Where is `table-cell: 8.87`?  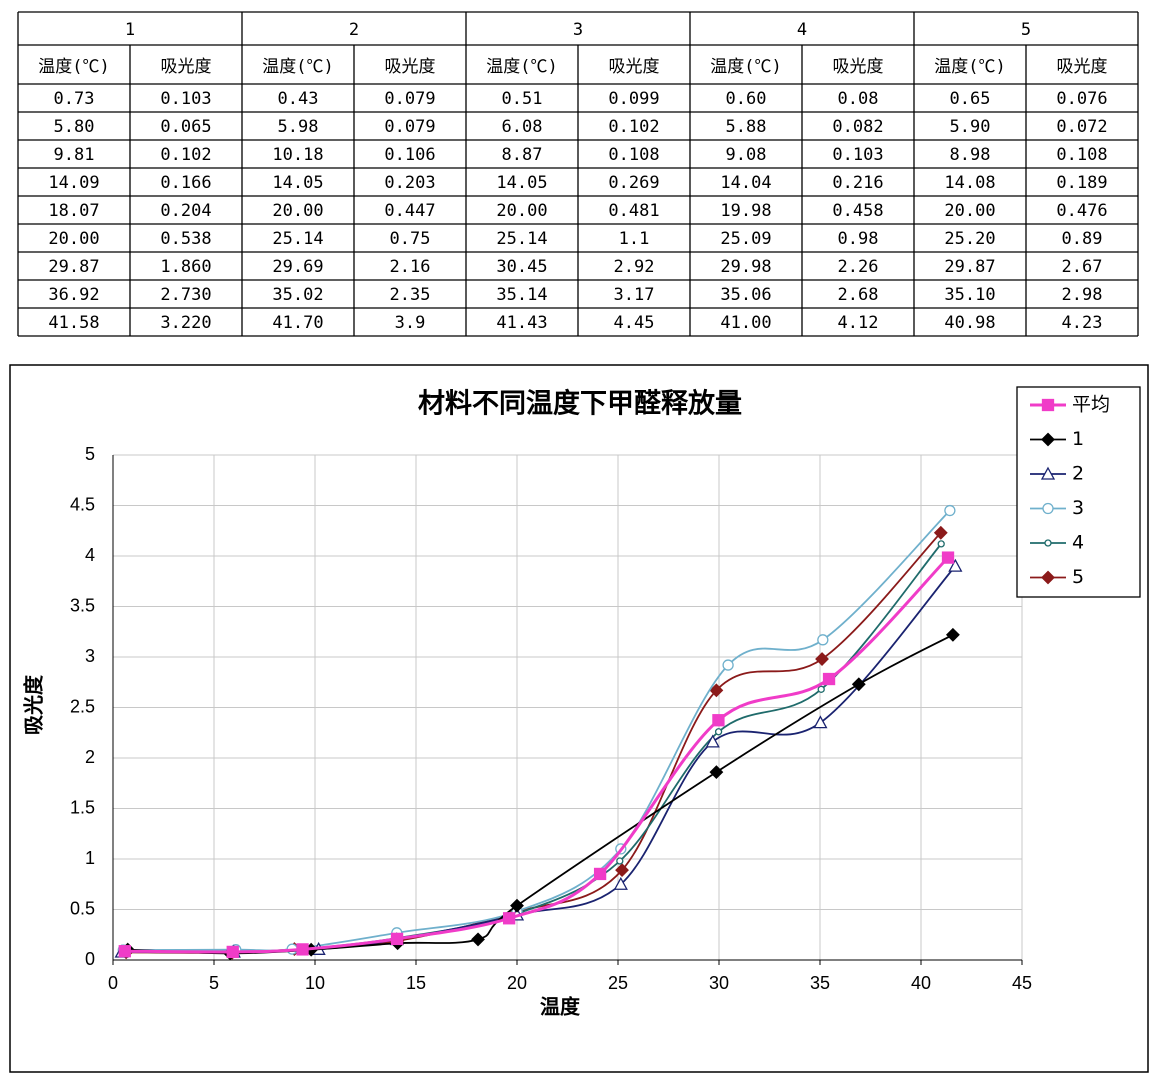
table-cell: 8.87 is located at coordinates (522, 155).